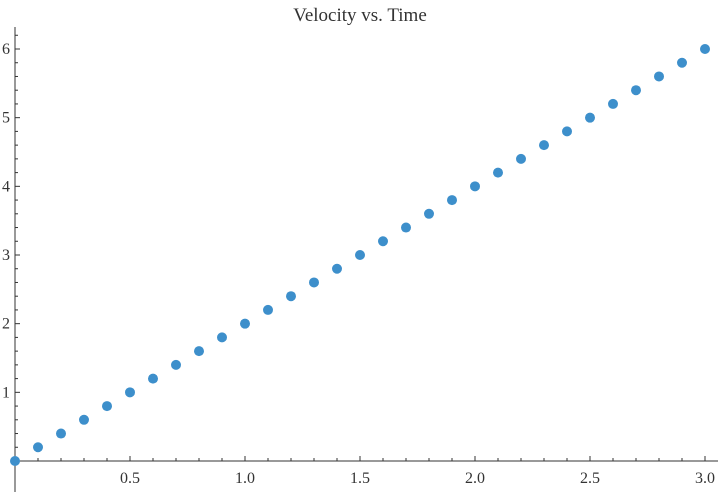  I want to click on x-tick-label: 0.5, so click(130, 478).